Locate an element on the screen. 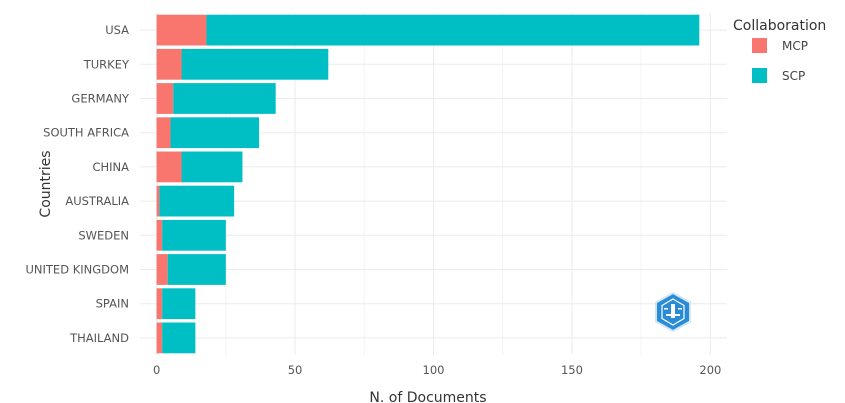  x-tick-labels: 0 50 100 150 200 is located at coordinates (437, 370).